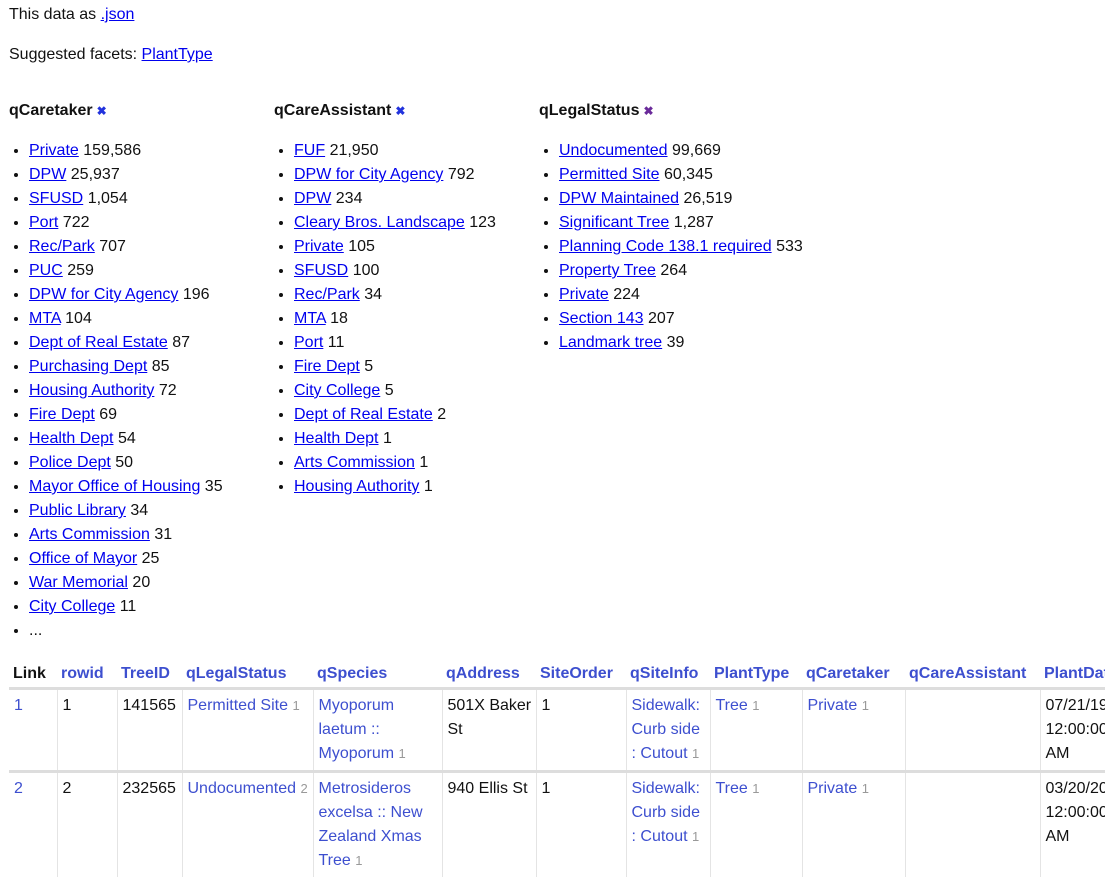  What do you see at coordinates (972, 674) in the screenshot?
I see `column-header-qcareassistant: qCareAssistant` at bounding box center [972, 674].